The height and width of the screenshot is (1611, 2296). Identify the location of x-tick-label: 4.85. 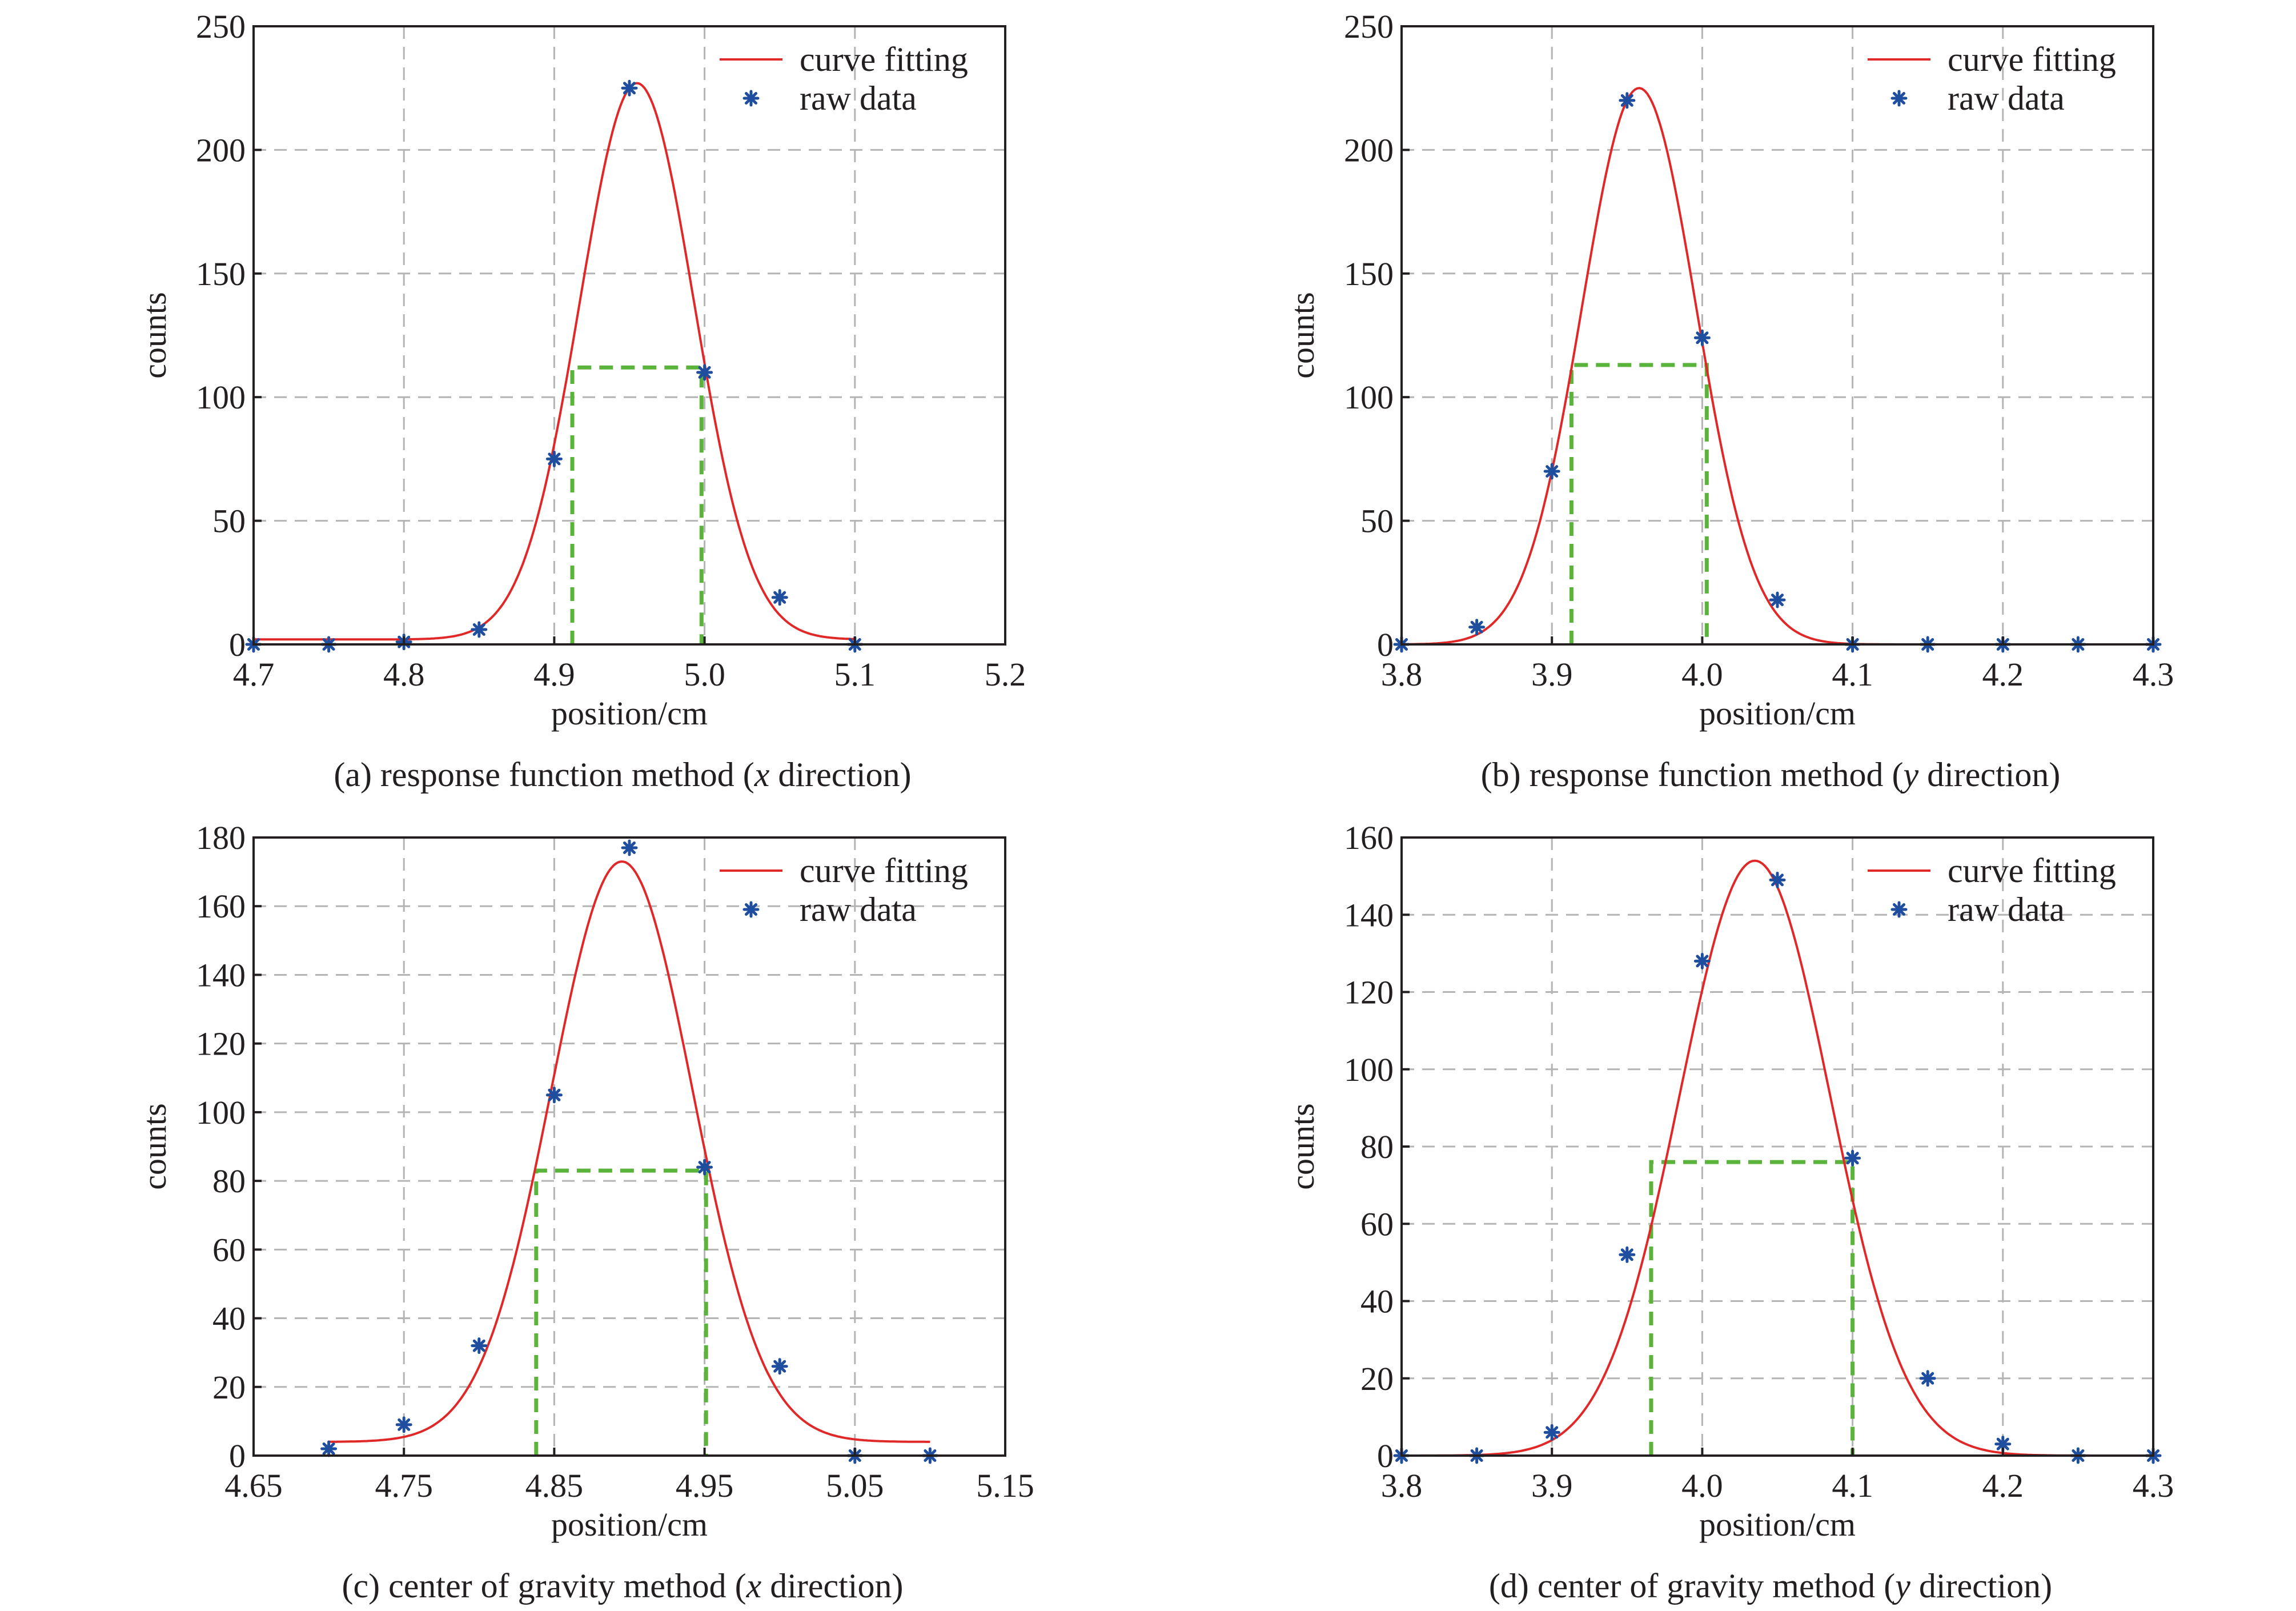
(554, 1485).